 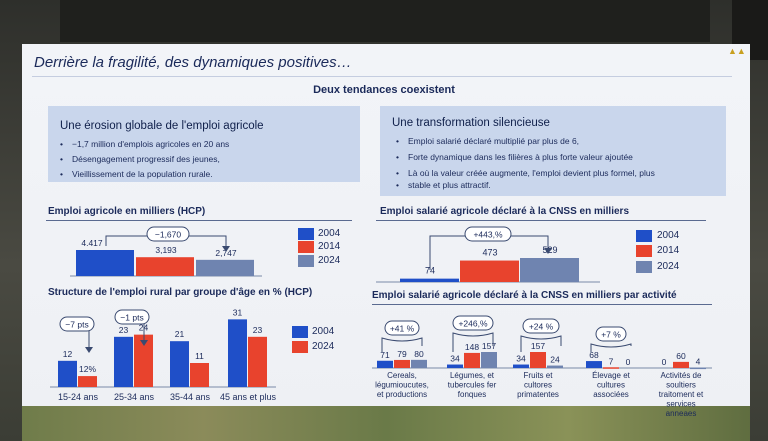 What do you see at coordinates (644, 267) in the screenshot?
I see `legend2-swatch-2024` at bounding box center [644, 267].